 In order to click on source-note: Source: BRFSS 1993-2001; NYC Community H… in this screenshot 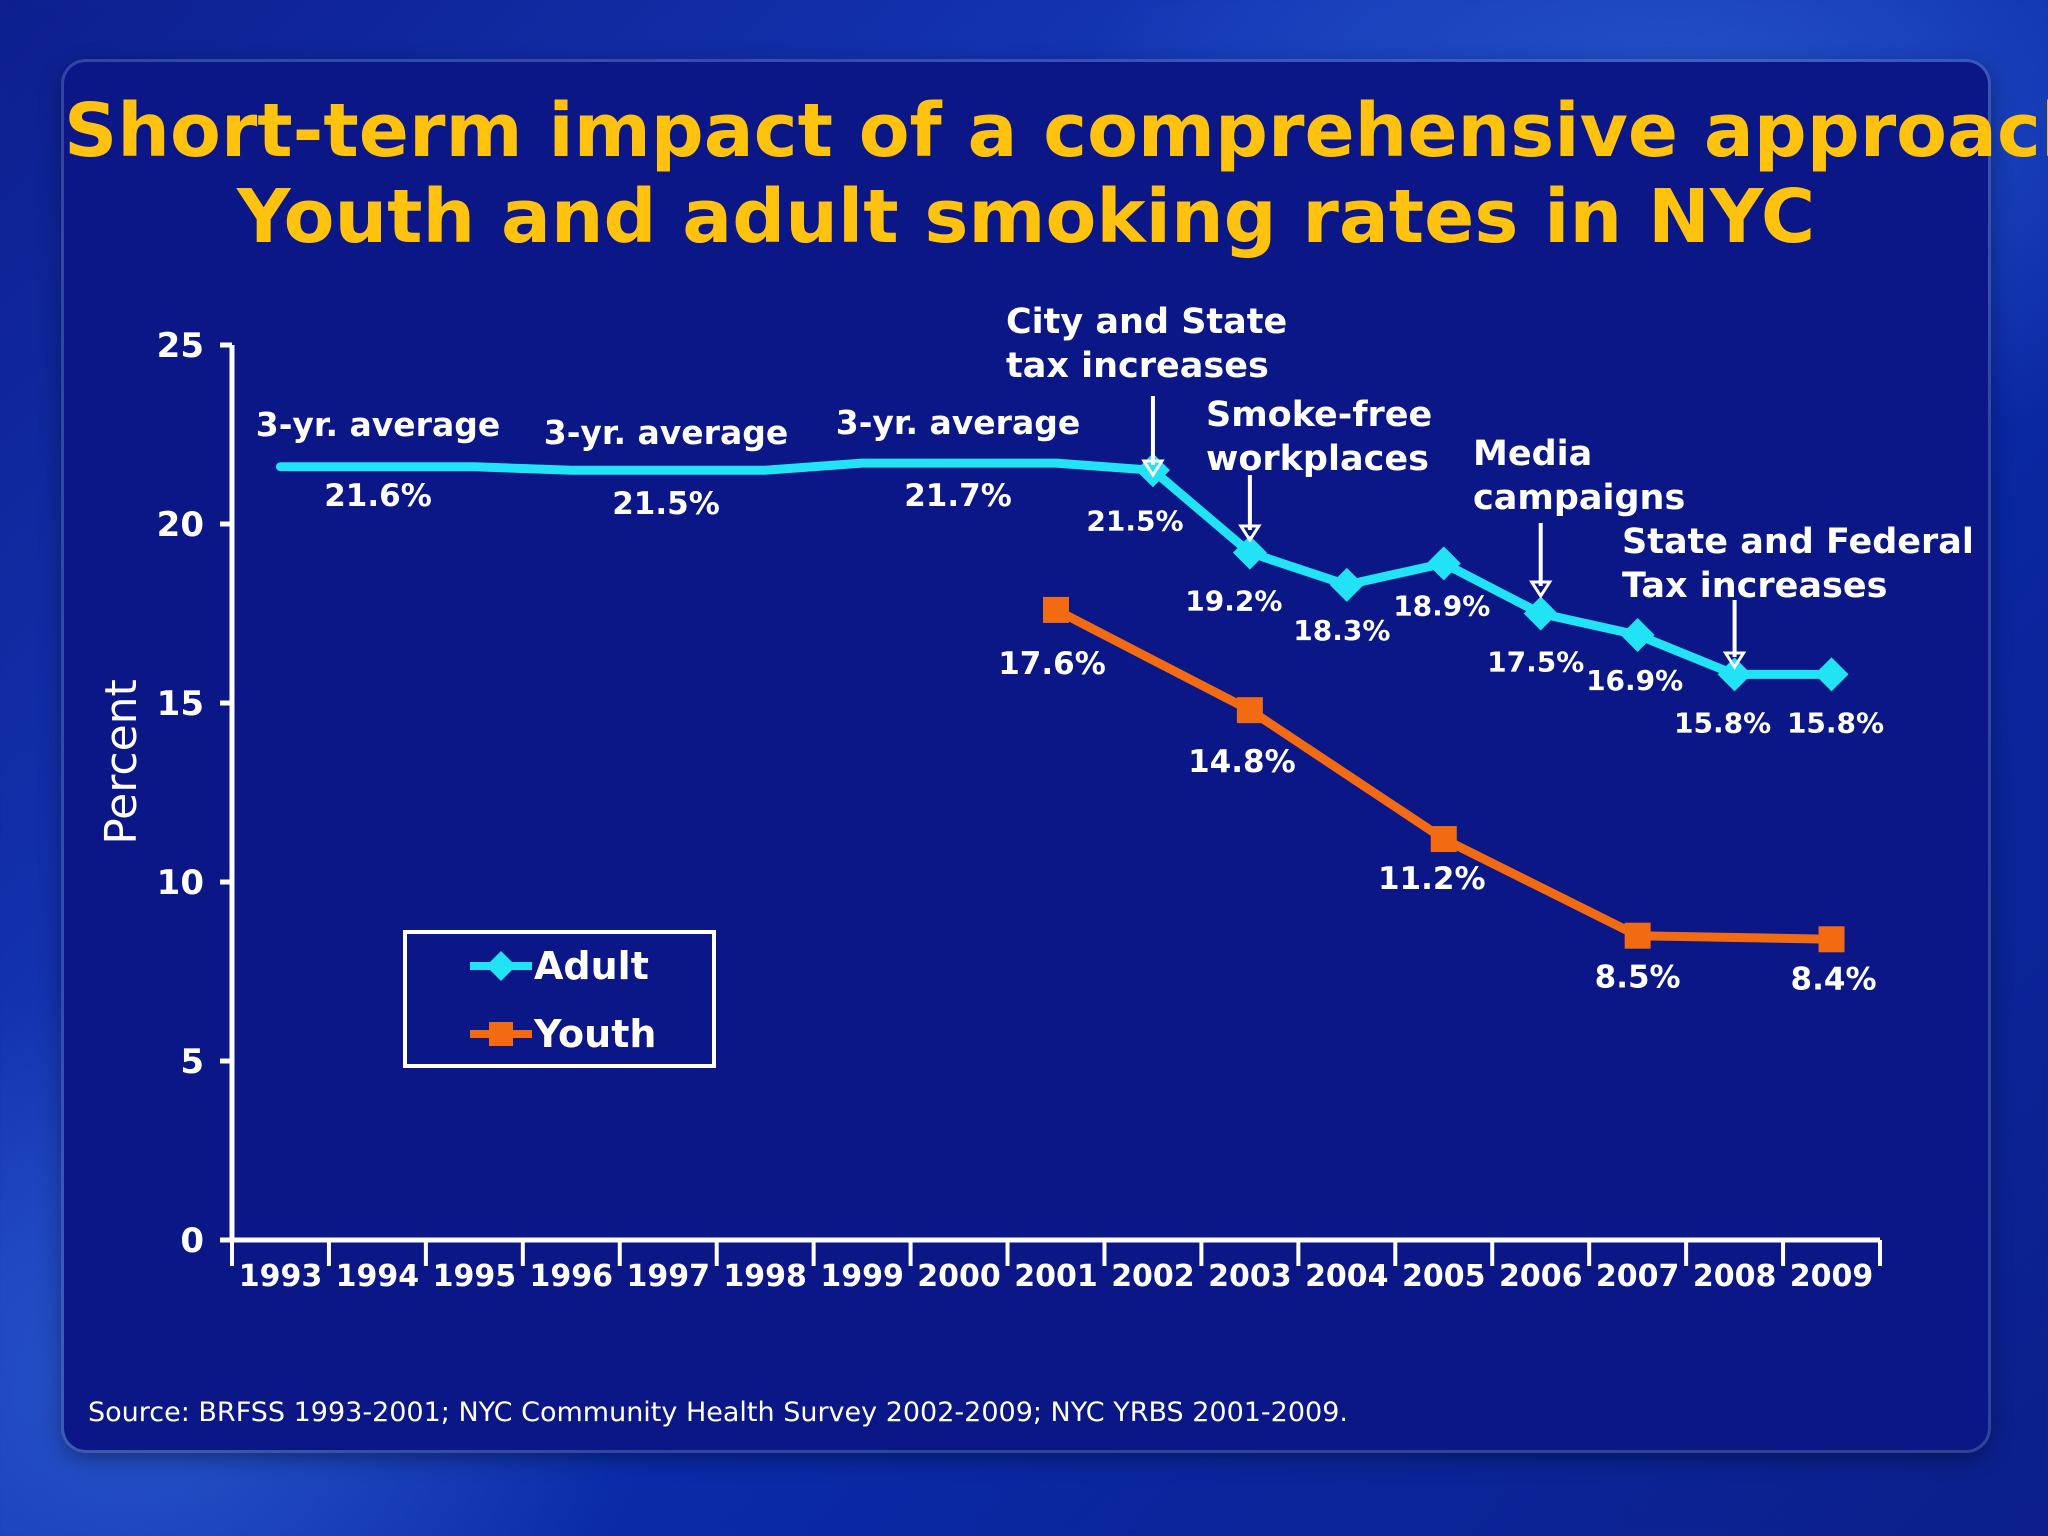, I will do `click(718, 1412)`.